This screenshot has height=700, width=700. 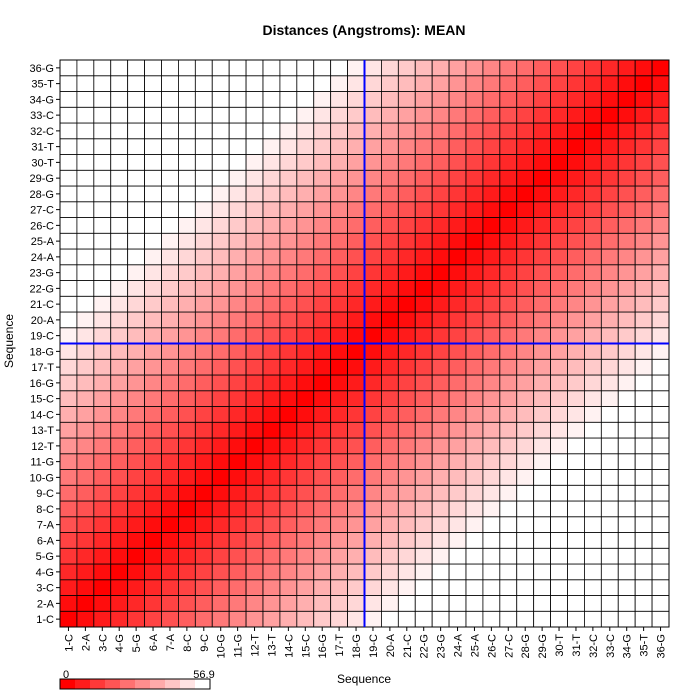 I want to click on chart-title: Distances (Angstroms): MEAN, so click(x=363, y=30).